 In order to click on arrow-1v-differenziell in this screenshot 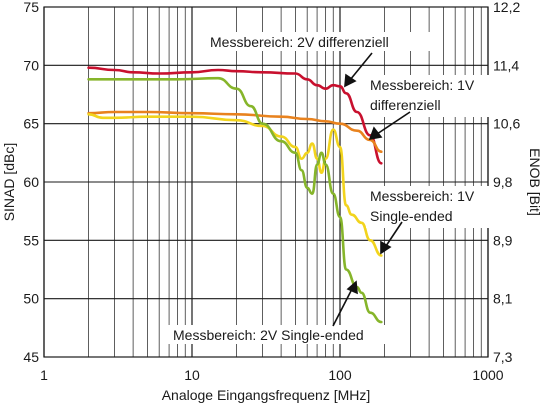, I will do `click(393, 123)`.